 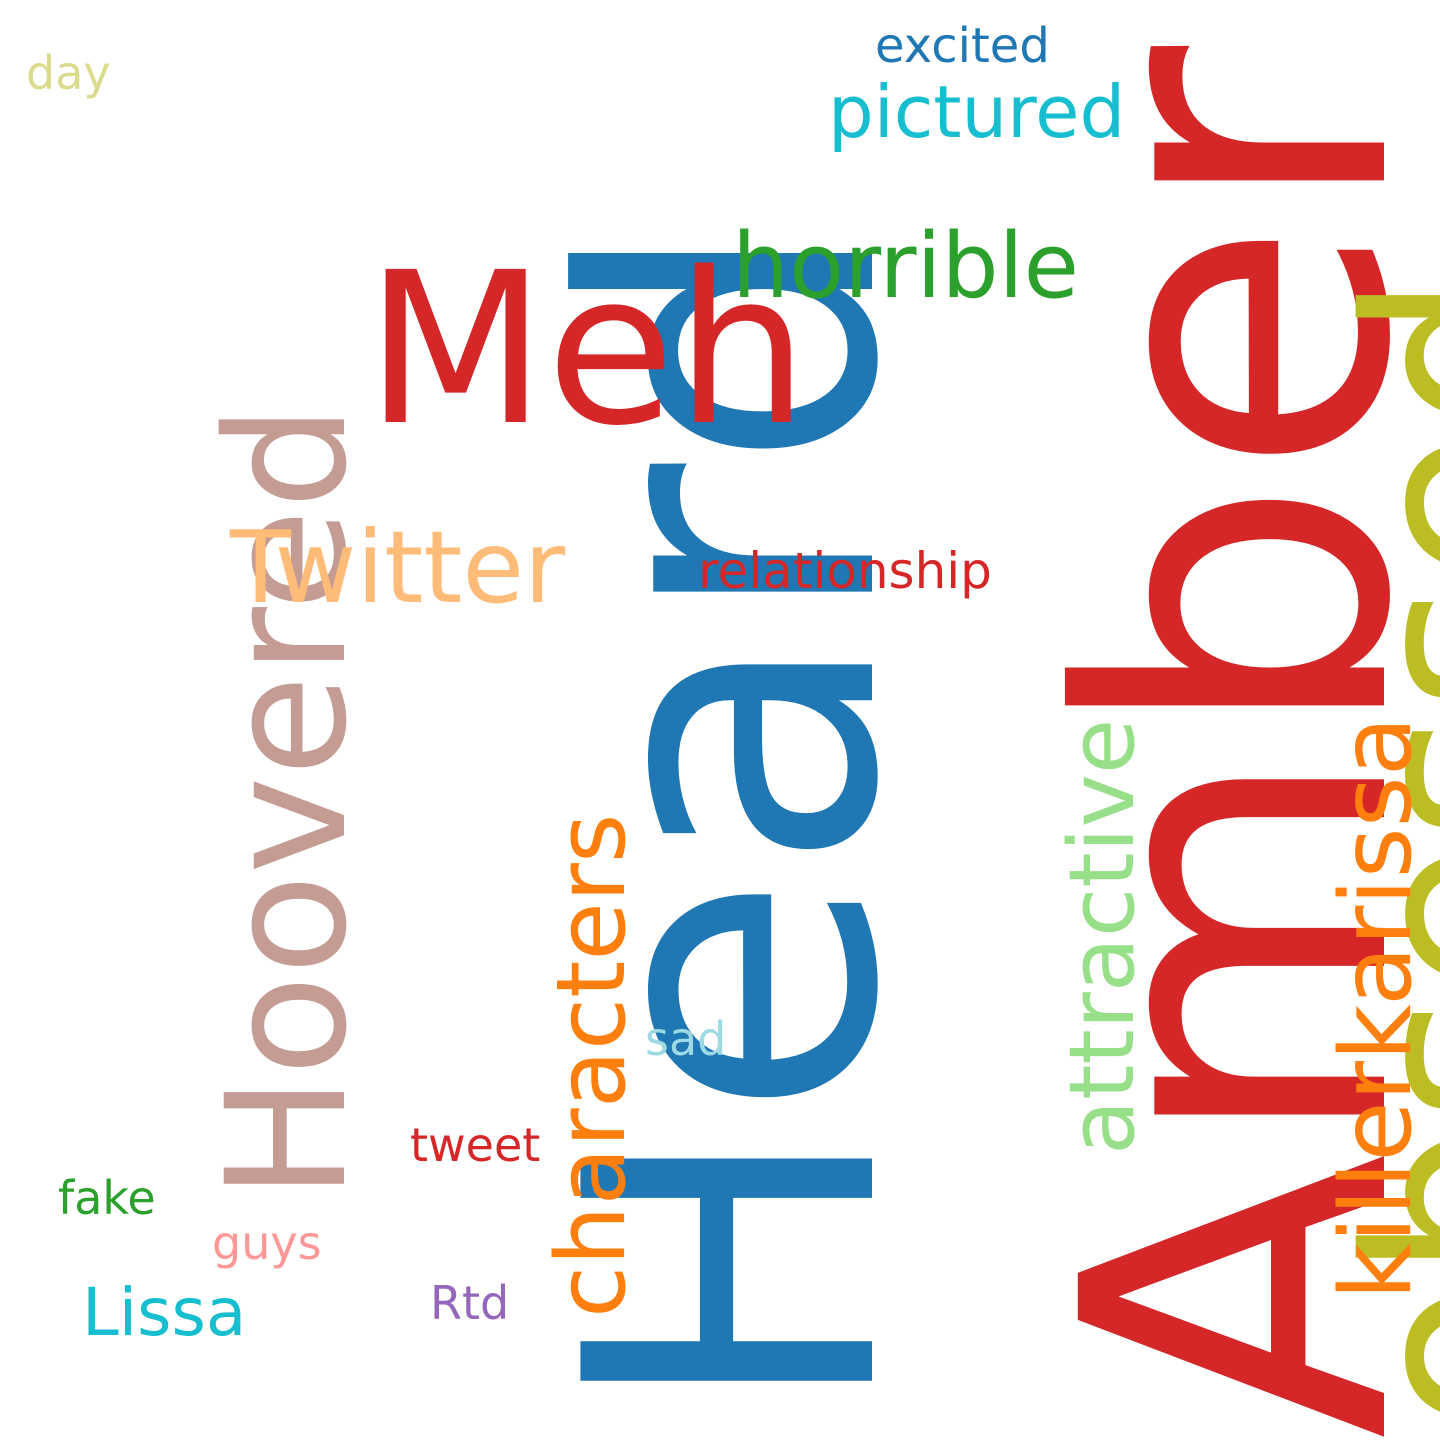 I want to click on word-pictured: pictured, so click(x=977, y=112).